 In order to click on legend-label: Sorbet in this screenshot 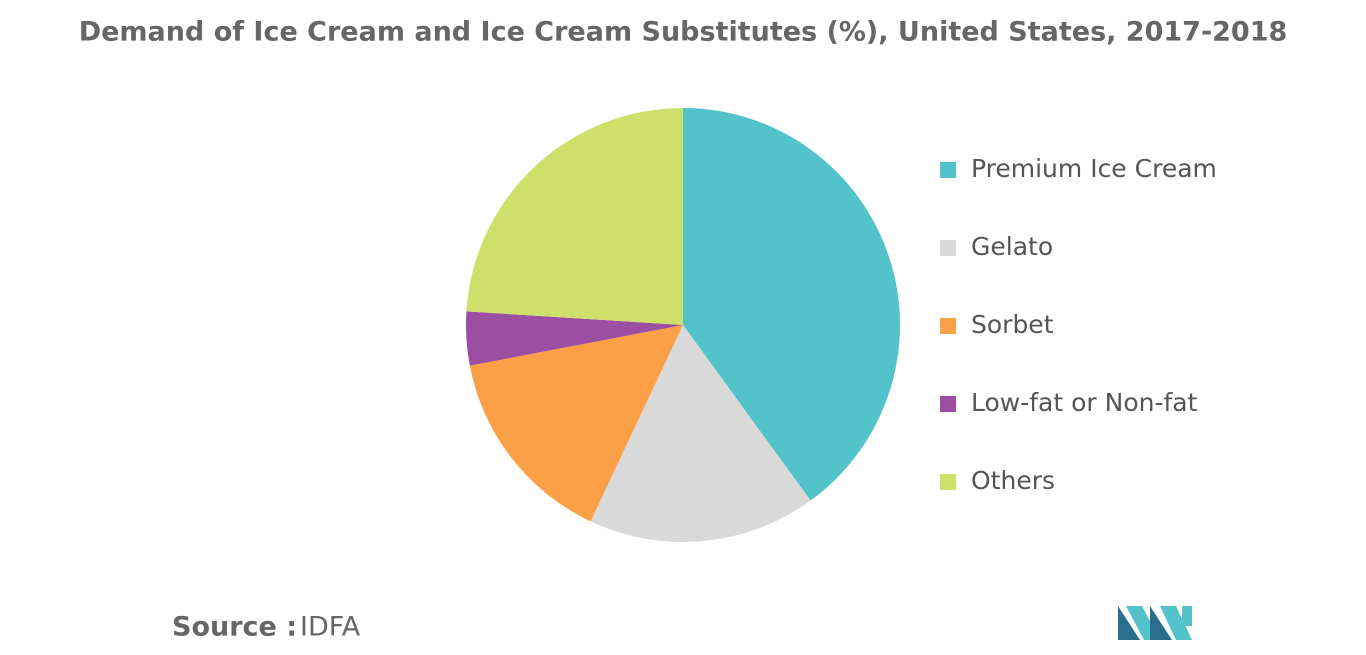, I will do `click(1012, 324)`.